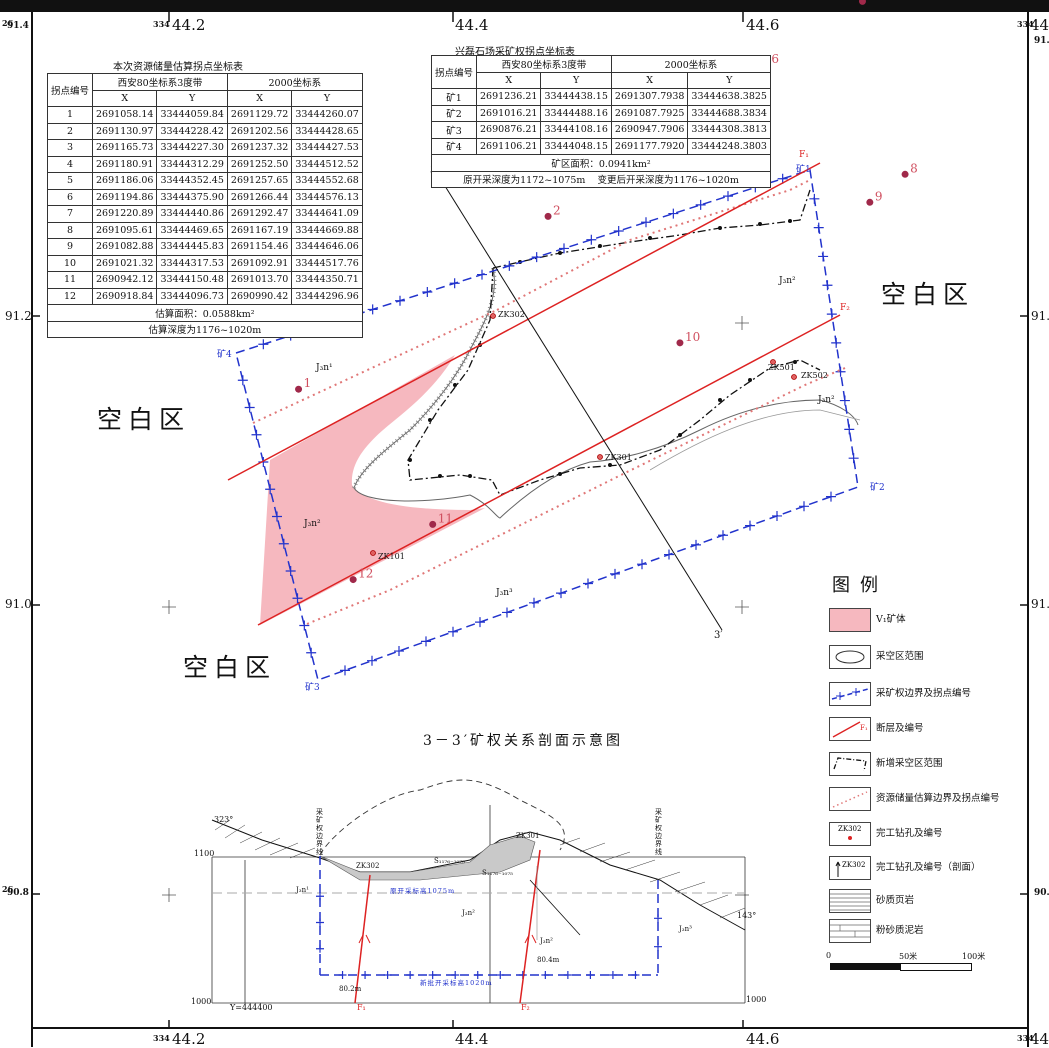  I want to click on legend-label: 新增采空区范围, so click(909, 763).